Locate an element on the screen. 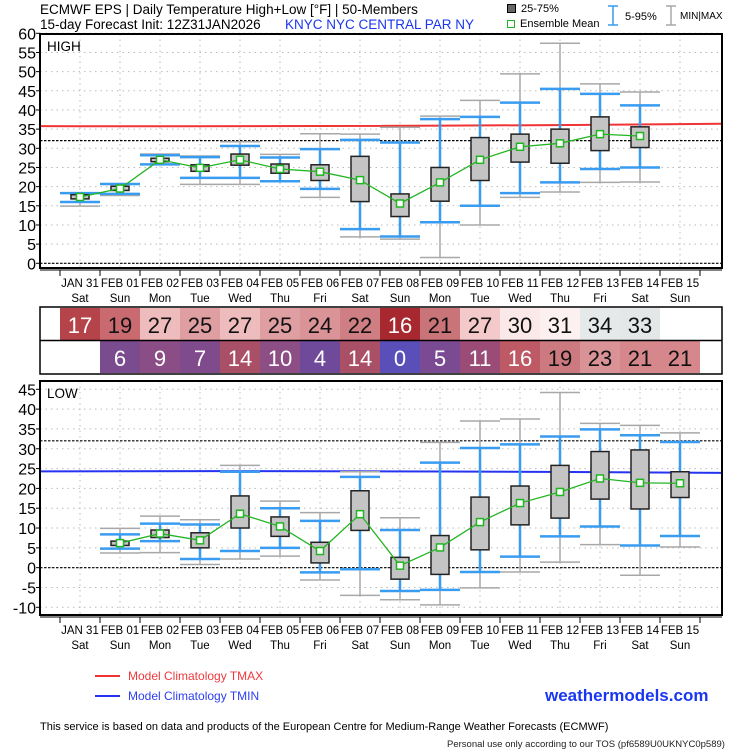 This screenshot has height=750, width=735. brand-link: weathermodels.com is located at coordinates (627, 695).